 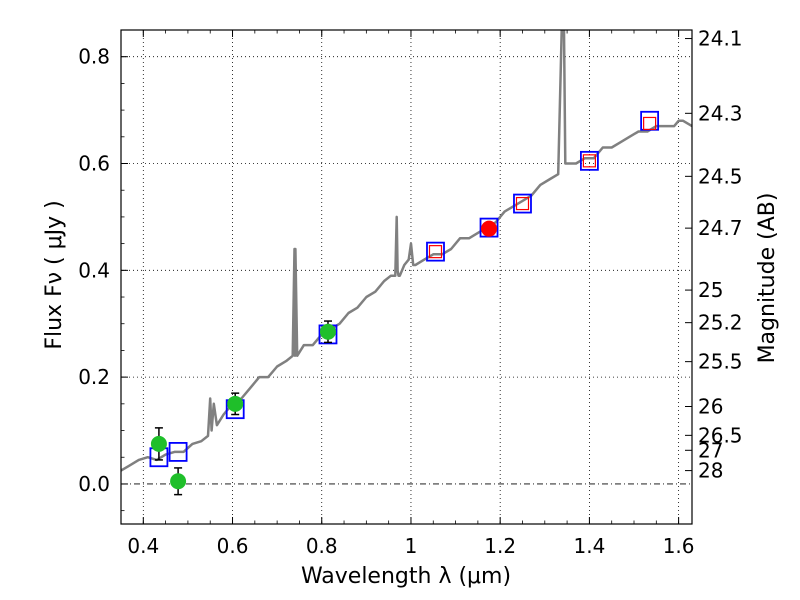 I want to click on mag-tick-label: 26.5, so click(x=720, y=435).